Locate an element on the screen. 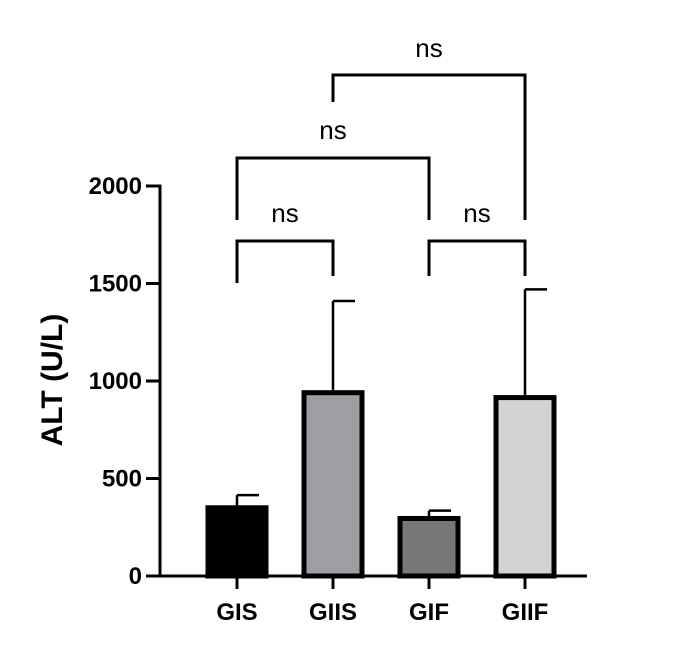  significance-bracket-gif-giif is located at coordinates (477, 257).